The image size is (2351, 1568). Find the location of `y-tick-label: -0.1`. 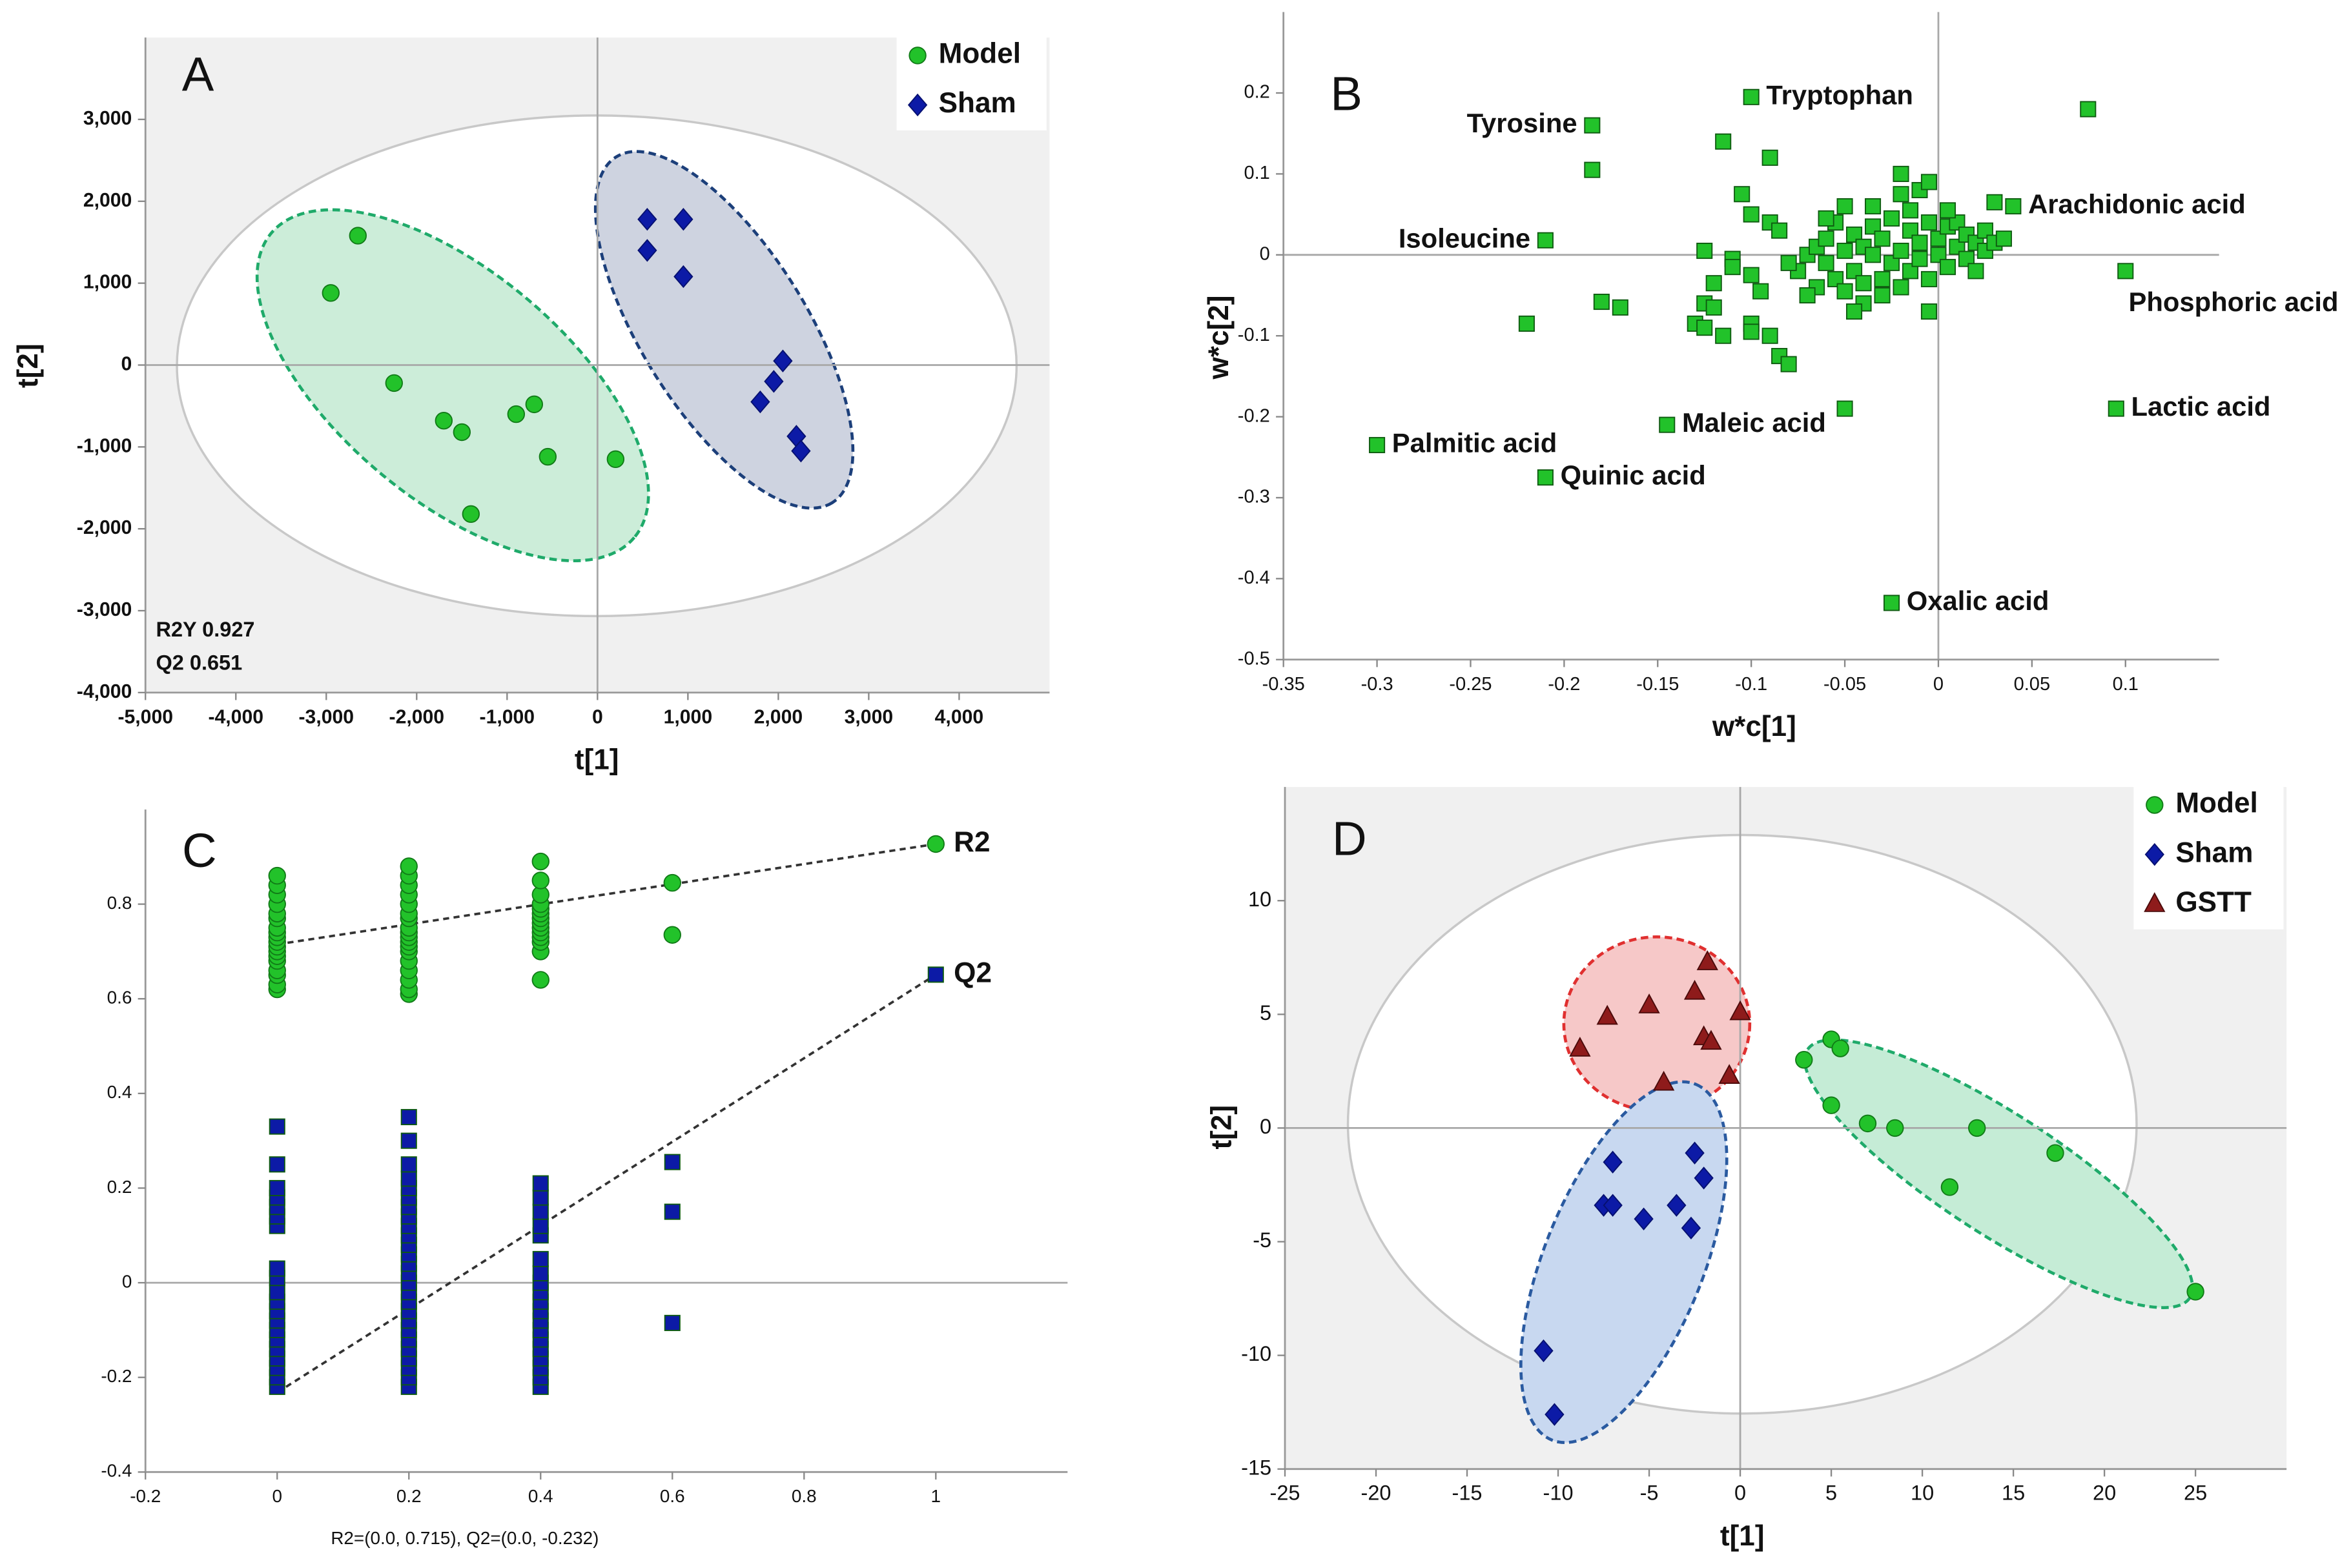

y-tick-label: -0.1 is located at coordinates (1254, 335).